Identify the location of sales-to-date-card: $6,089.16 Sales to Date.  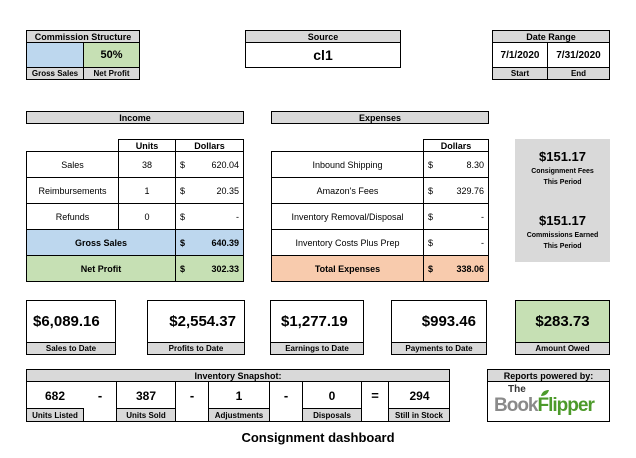
(71, 327).